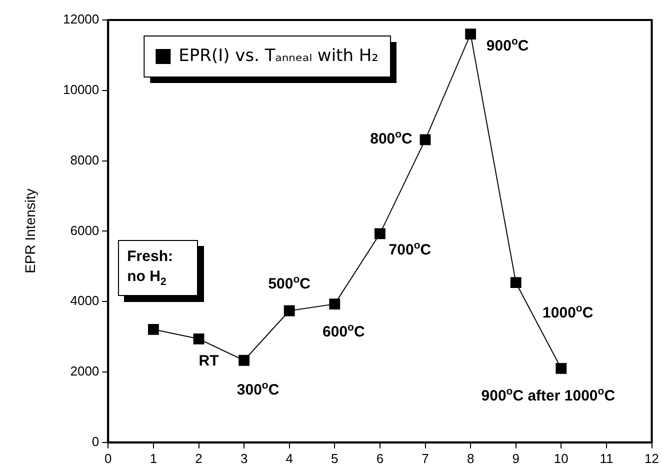 The height and width of the screenshot is (474, 662). Describe the element at coordinates (208, 361) in the screenshot. I see `annotation: RT` at that location.